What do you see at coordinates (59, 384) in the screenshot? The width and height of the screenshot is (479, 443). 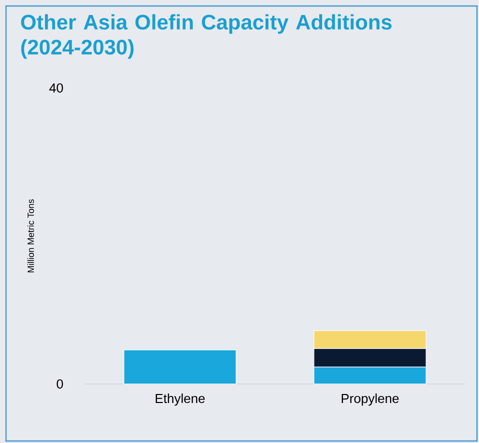 I see `y-tick-label: 0` at bounding box center [59, 384].